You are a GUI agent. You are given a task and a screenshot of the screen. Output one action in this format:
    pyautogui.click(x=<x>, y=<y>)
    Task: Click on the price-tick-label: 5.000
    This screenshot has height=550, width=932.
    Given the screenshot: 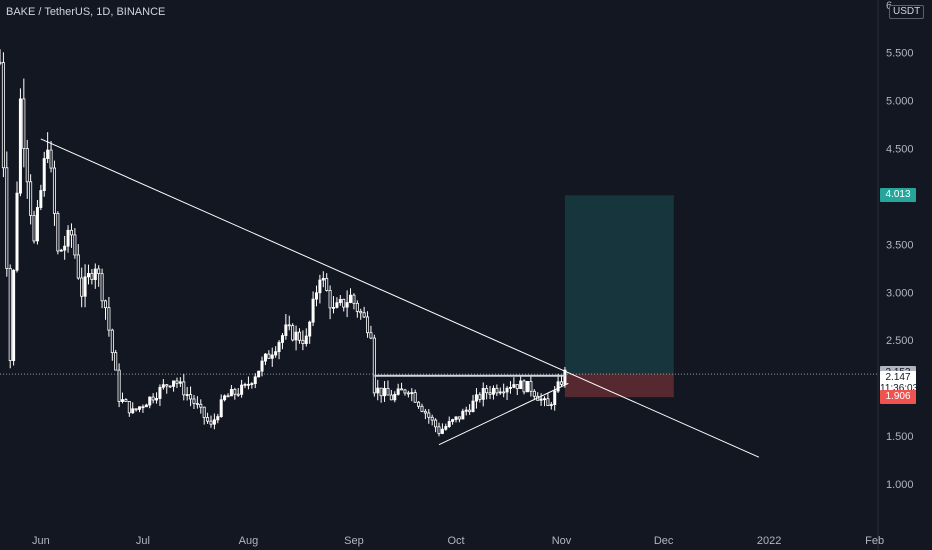 What is the action you would take?
    pyautogui.click(x=900, y=102)
    